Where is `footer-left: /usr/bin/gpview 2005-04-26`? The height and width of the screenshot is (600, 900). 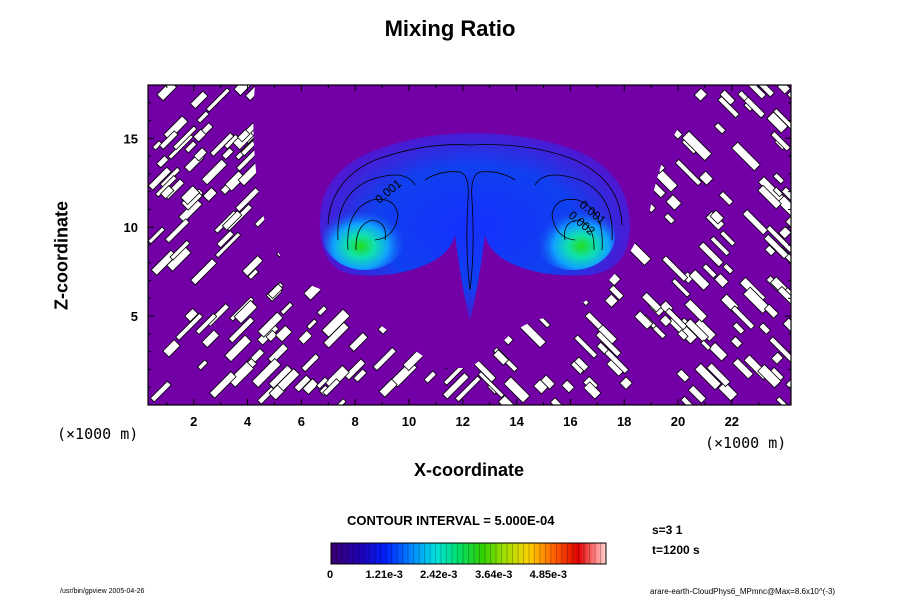 footer-left: /usr/bin/gpview 2005-04-26 is located at coordinates (102, 591).